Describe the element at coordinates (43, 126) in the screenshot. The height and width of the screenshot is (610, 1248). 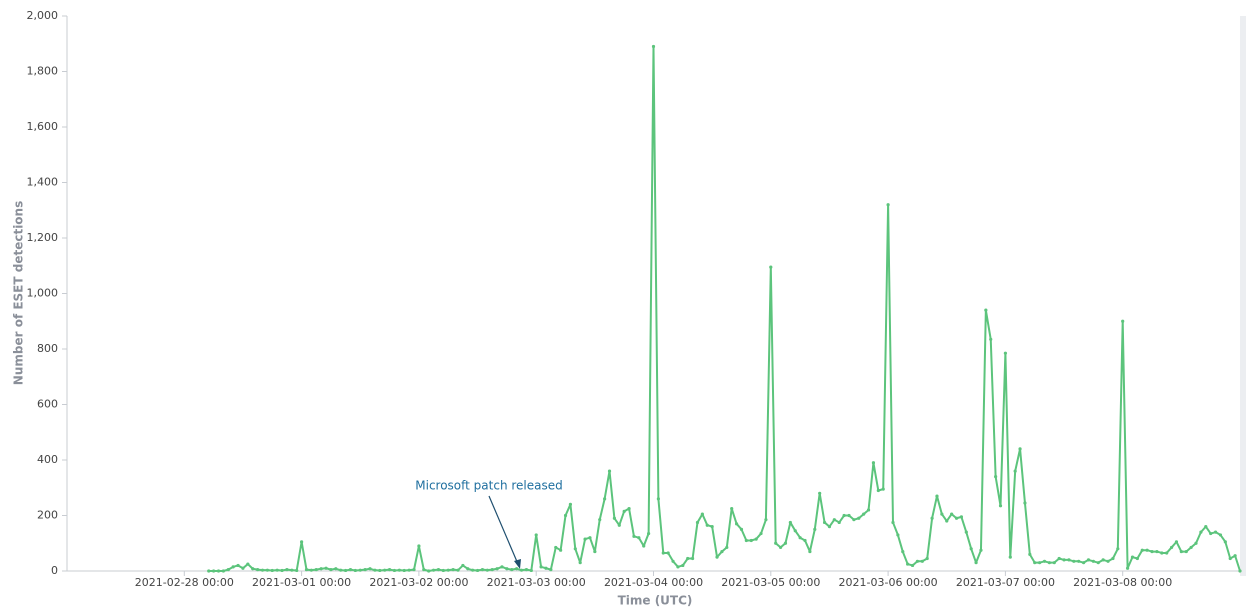
I see `y-tick-label: 1,600` at that location.